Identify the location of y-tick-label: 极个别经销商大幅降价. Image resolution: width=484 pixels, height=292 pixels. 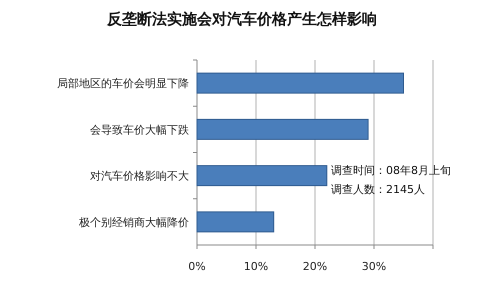
(133, 222).